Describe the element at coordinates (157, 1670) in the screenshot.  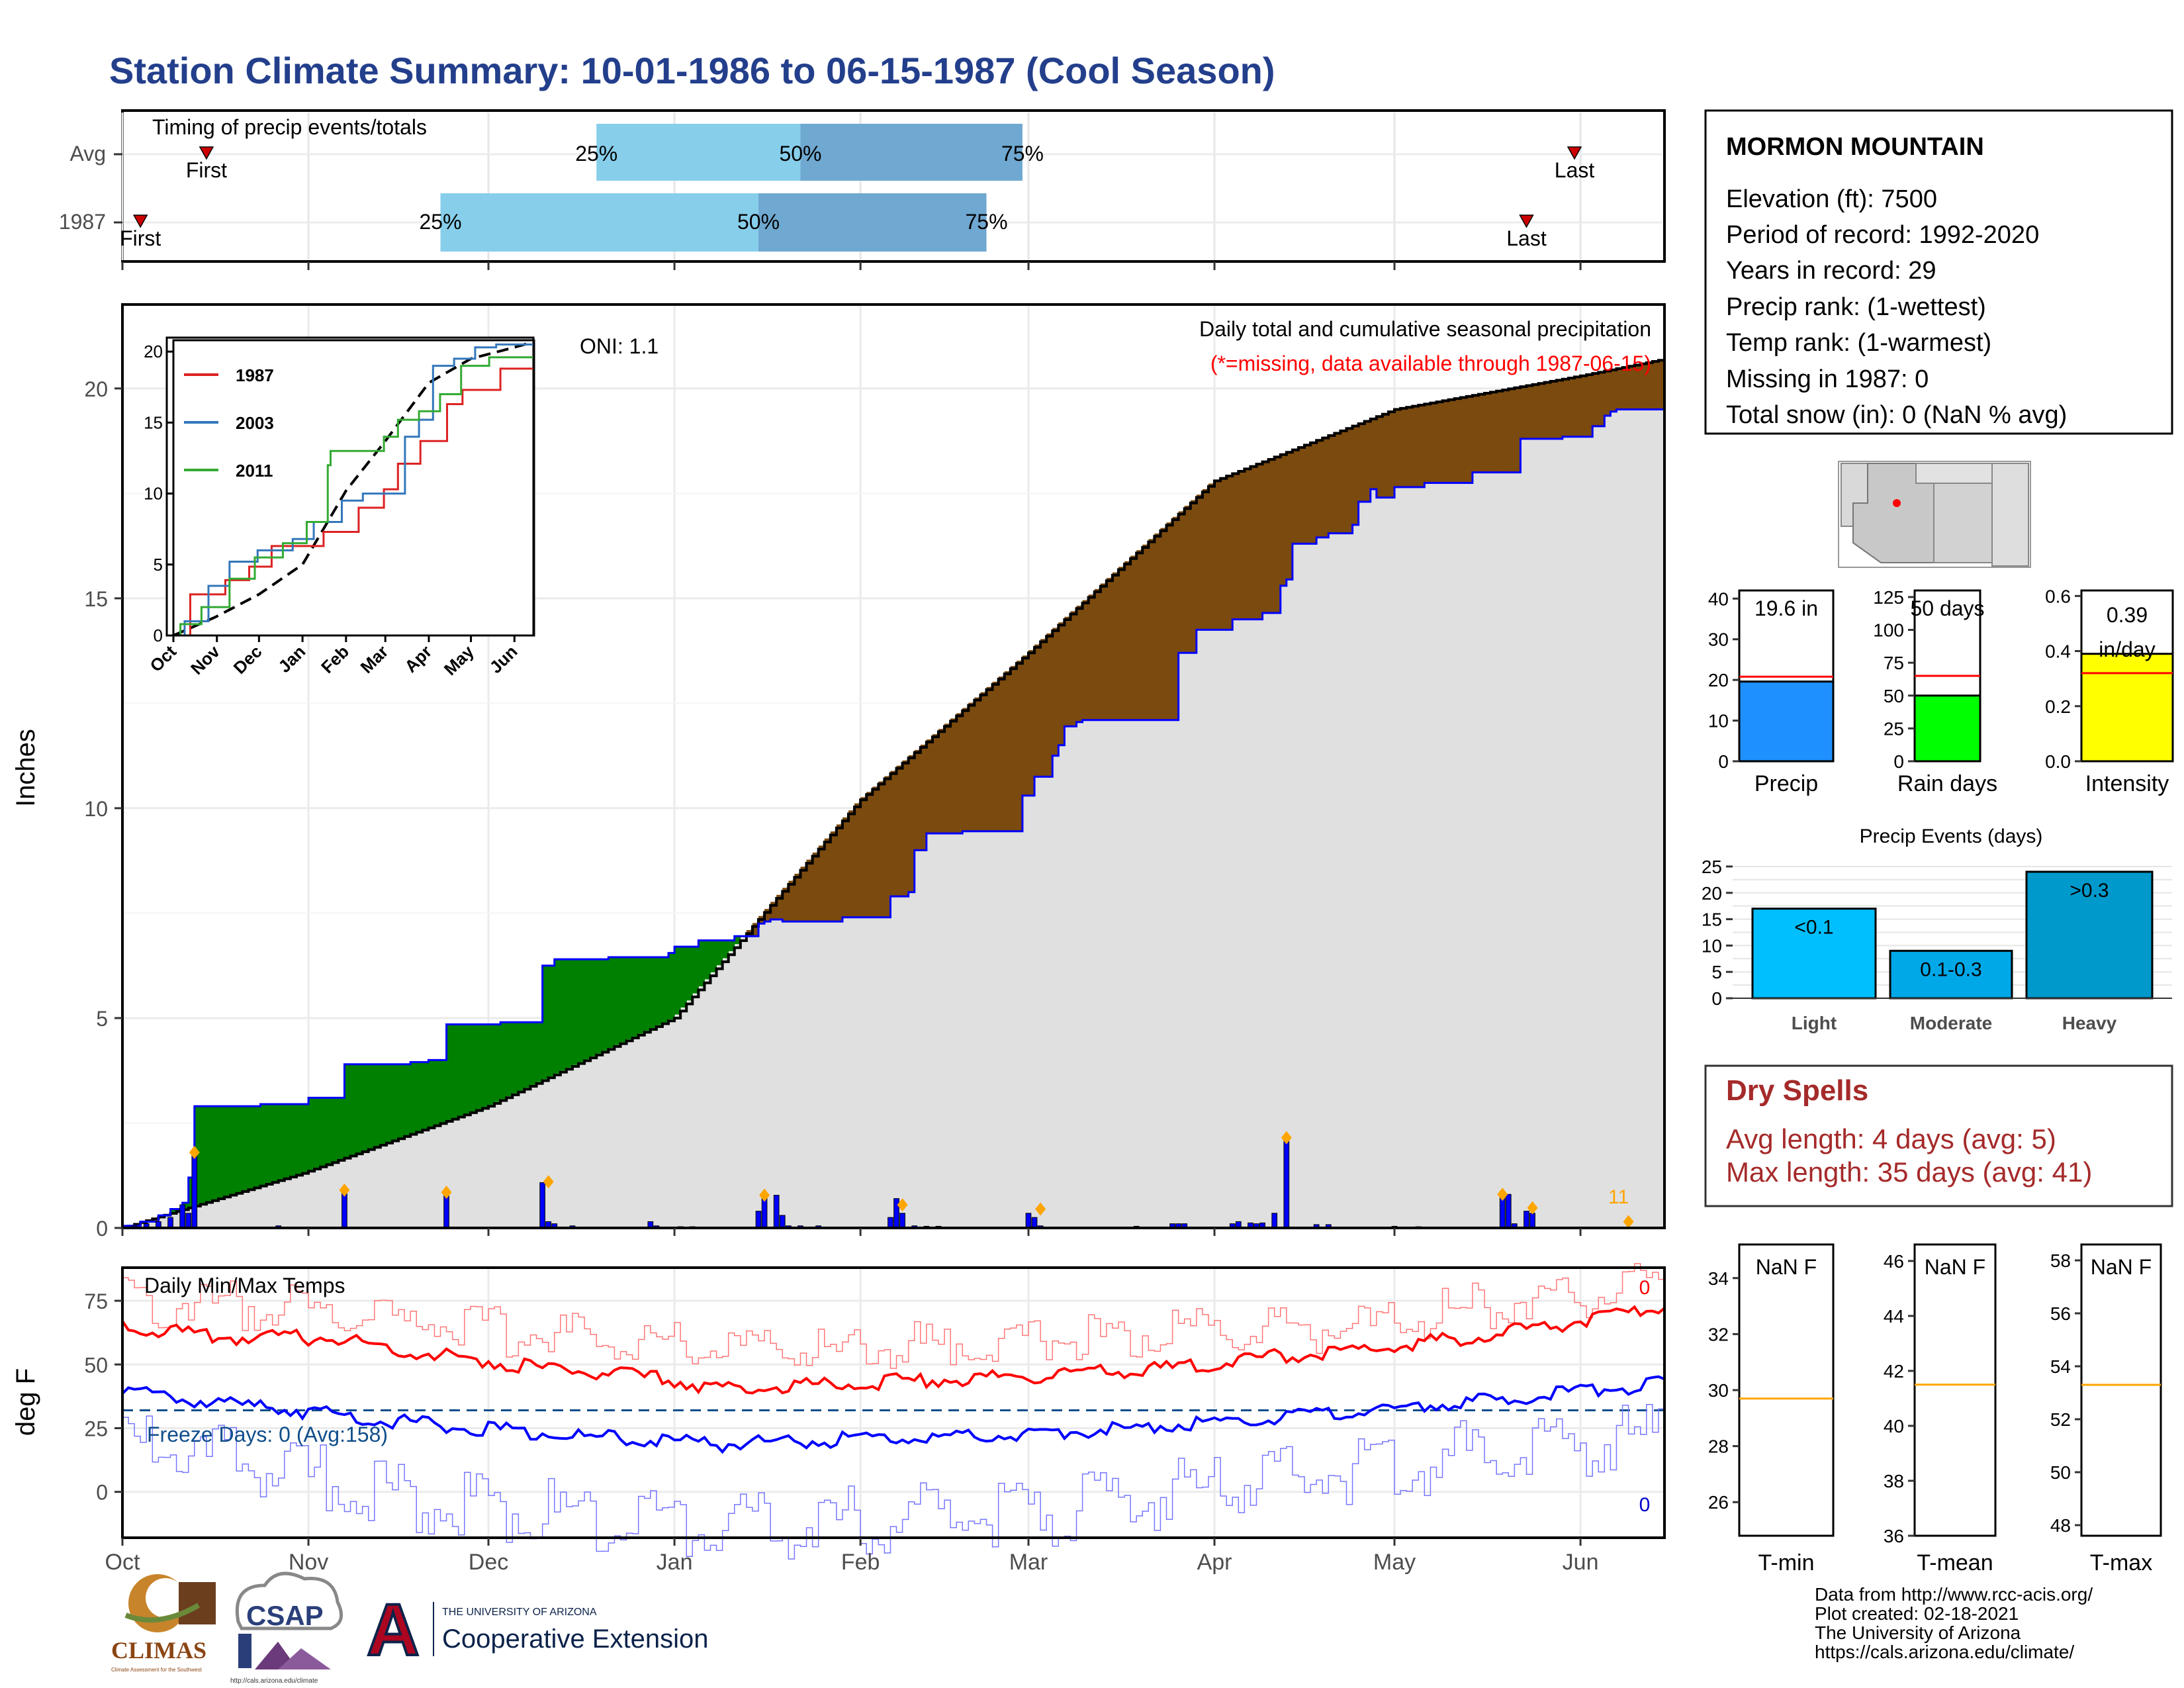
I see `climas-subtitle: Climate Assessment for the Southwest` at that location.